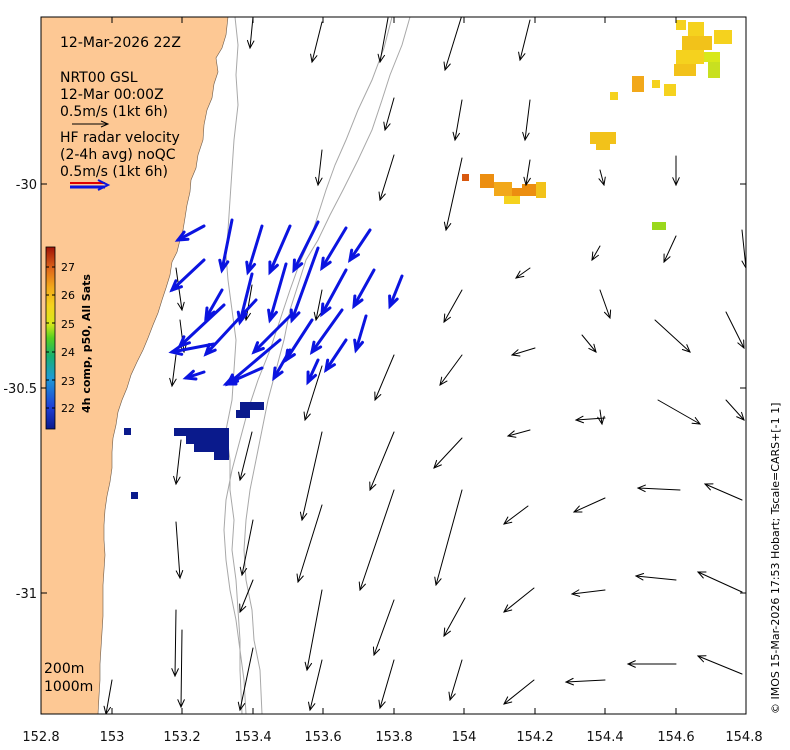 This screenshot has height=750, width=790. What do you see at coordinates (234, 365) in the screenshot?
I see `isobath-200m` at bounding box center [234, 365].